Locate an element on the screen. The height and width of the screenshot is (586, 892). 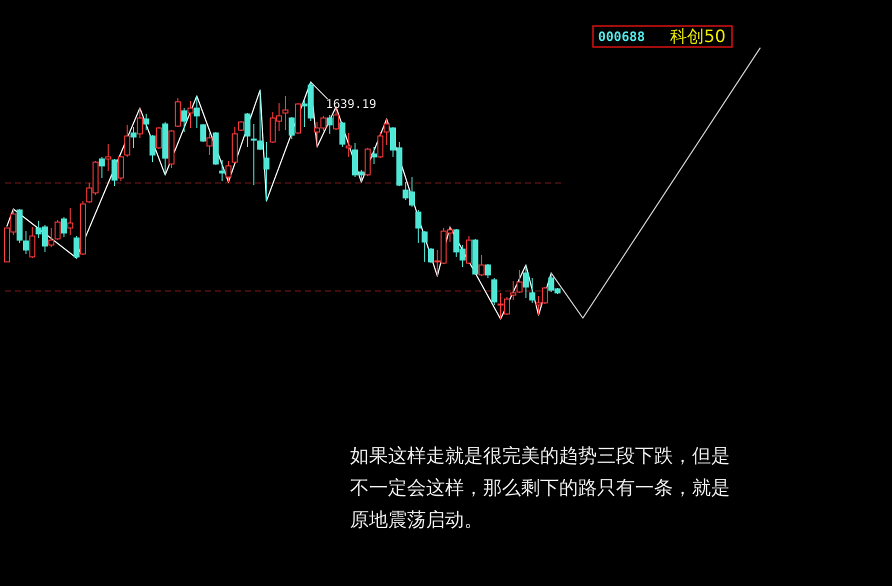
annotation: 1639.19 is located at coordinates (351, 104).